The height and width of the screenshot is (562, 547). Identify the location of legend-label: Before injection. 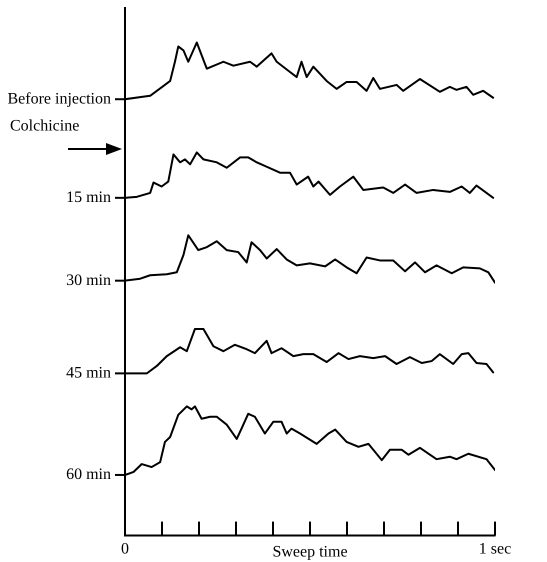
(59, 99).